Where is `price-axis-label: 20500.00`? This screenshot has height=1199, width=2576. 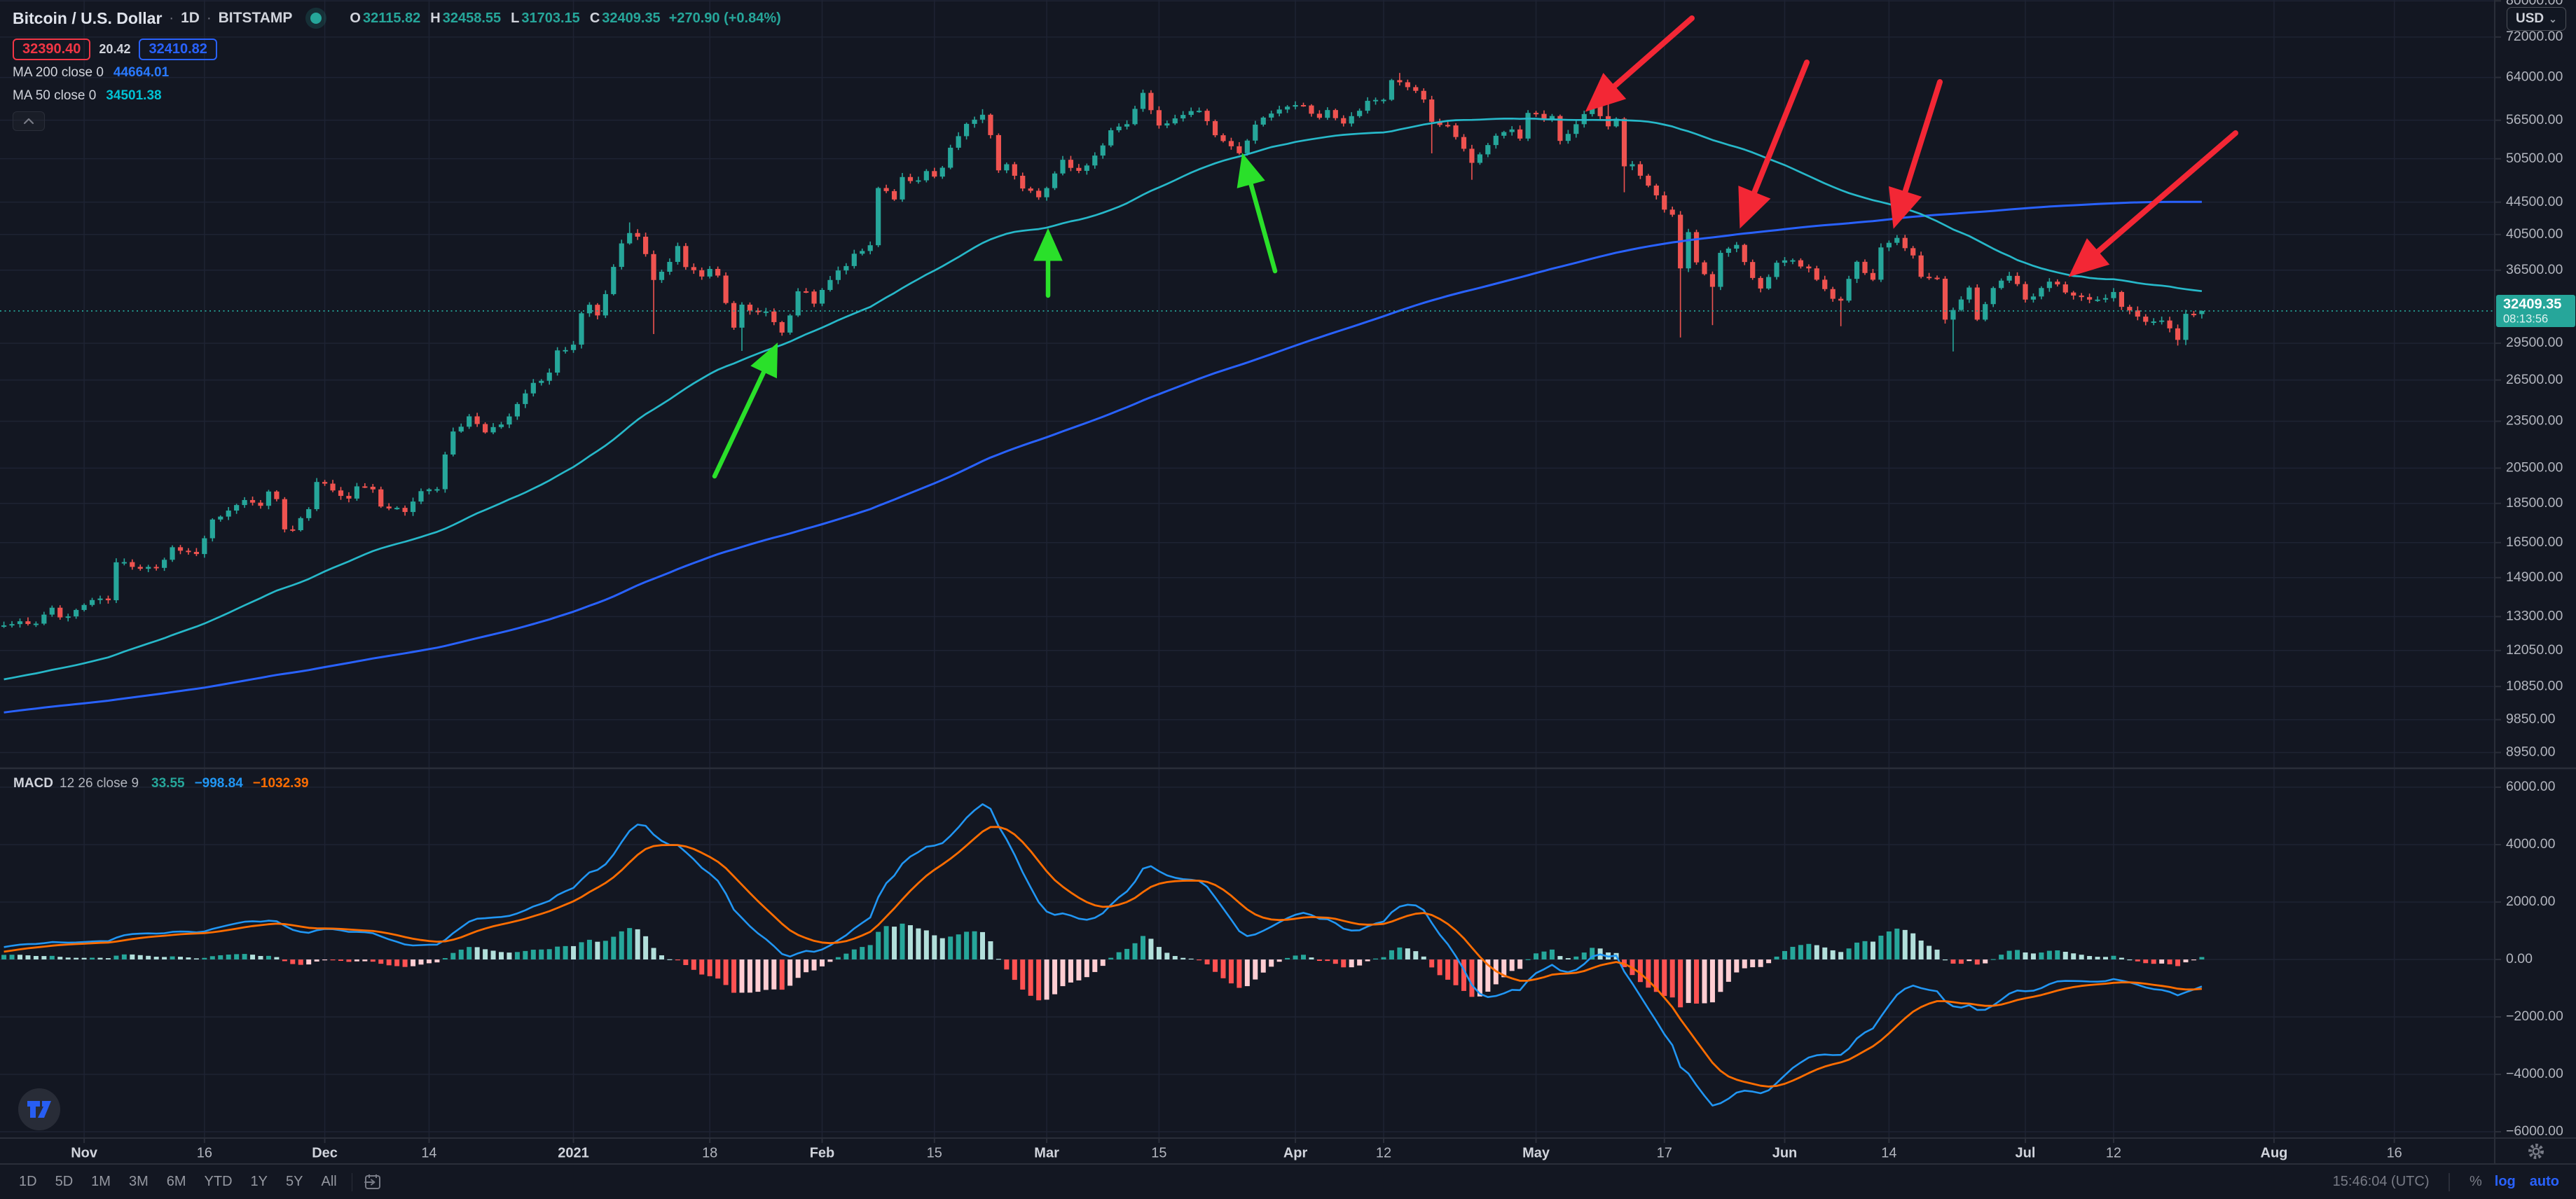 price-axis-label: 20500.00 is located at coordinates (2534, 468).